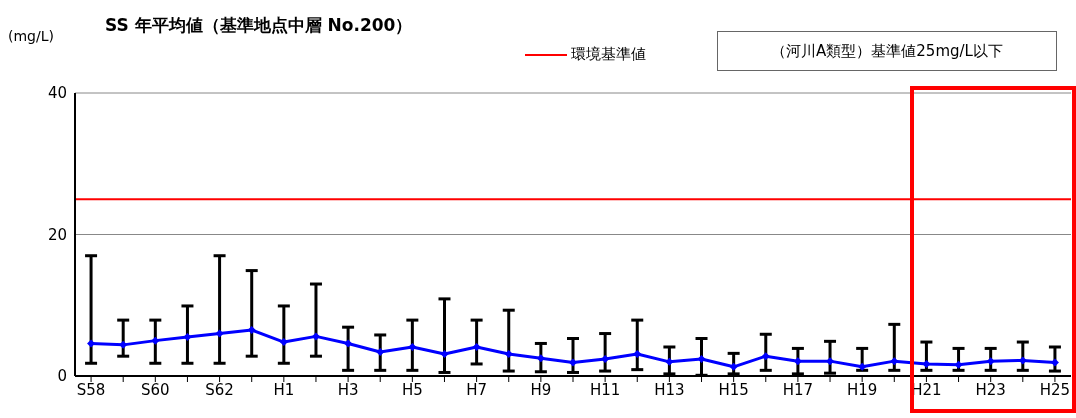 The height and width of the screenshot is (418, 1076). I want to click on x-tick-label: H11, so click(605, 389).